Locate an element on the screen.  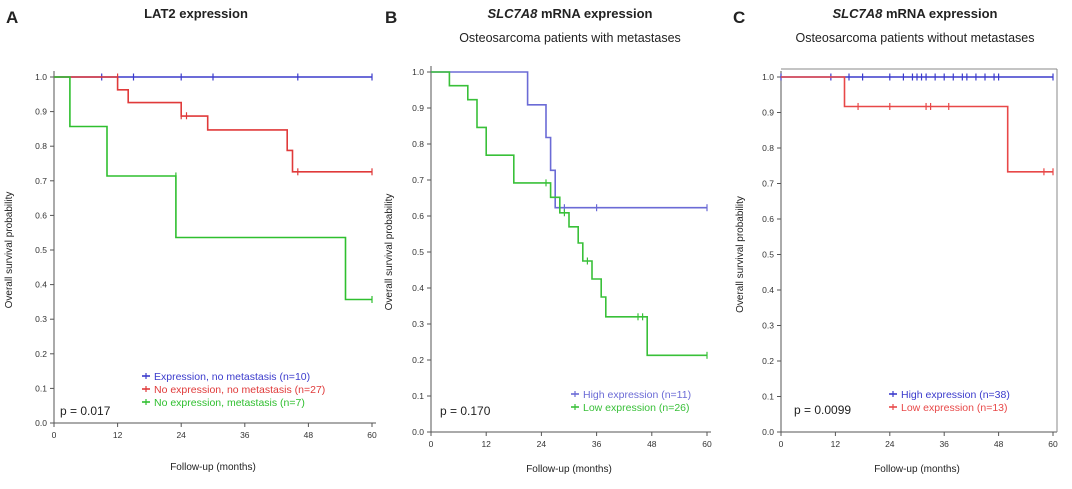
panel-letter: C is located at coordinates (739, 17).